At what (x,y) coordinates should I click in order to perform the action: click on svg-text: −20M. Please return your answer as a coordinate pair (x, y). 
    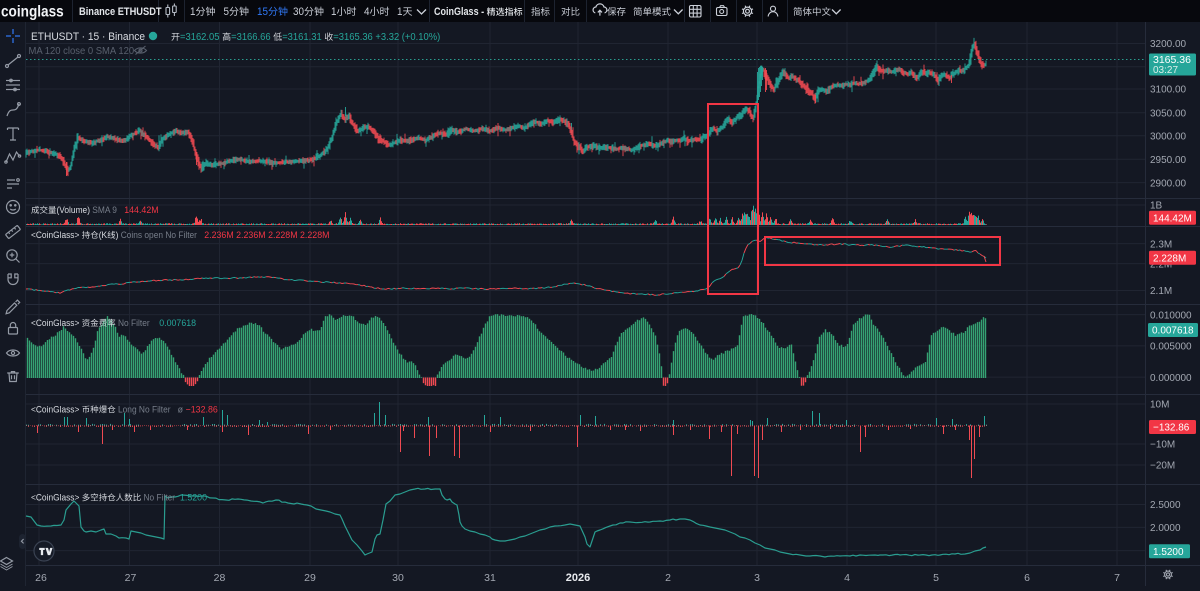
    Looking at the image, I should click on (1162, 466).